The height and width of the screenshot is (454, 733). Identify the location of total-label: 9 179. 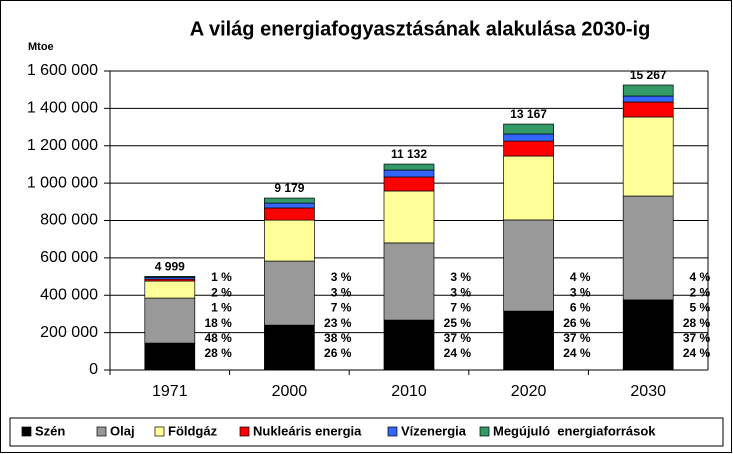
(289, 188).